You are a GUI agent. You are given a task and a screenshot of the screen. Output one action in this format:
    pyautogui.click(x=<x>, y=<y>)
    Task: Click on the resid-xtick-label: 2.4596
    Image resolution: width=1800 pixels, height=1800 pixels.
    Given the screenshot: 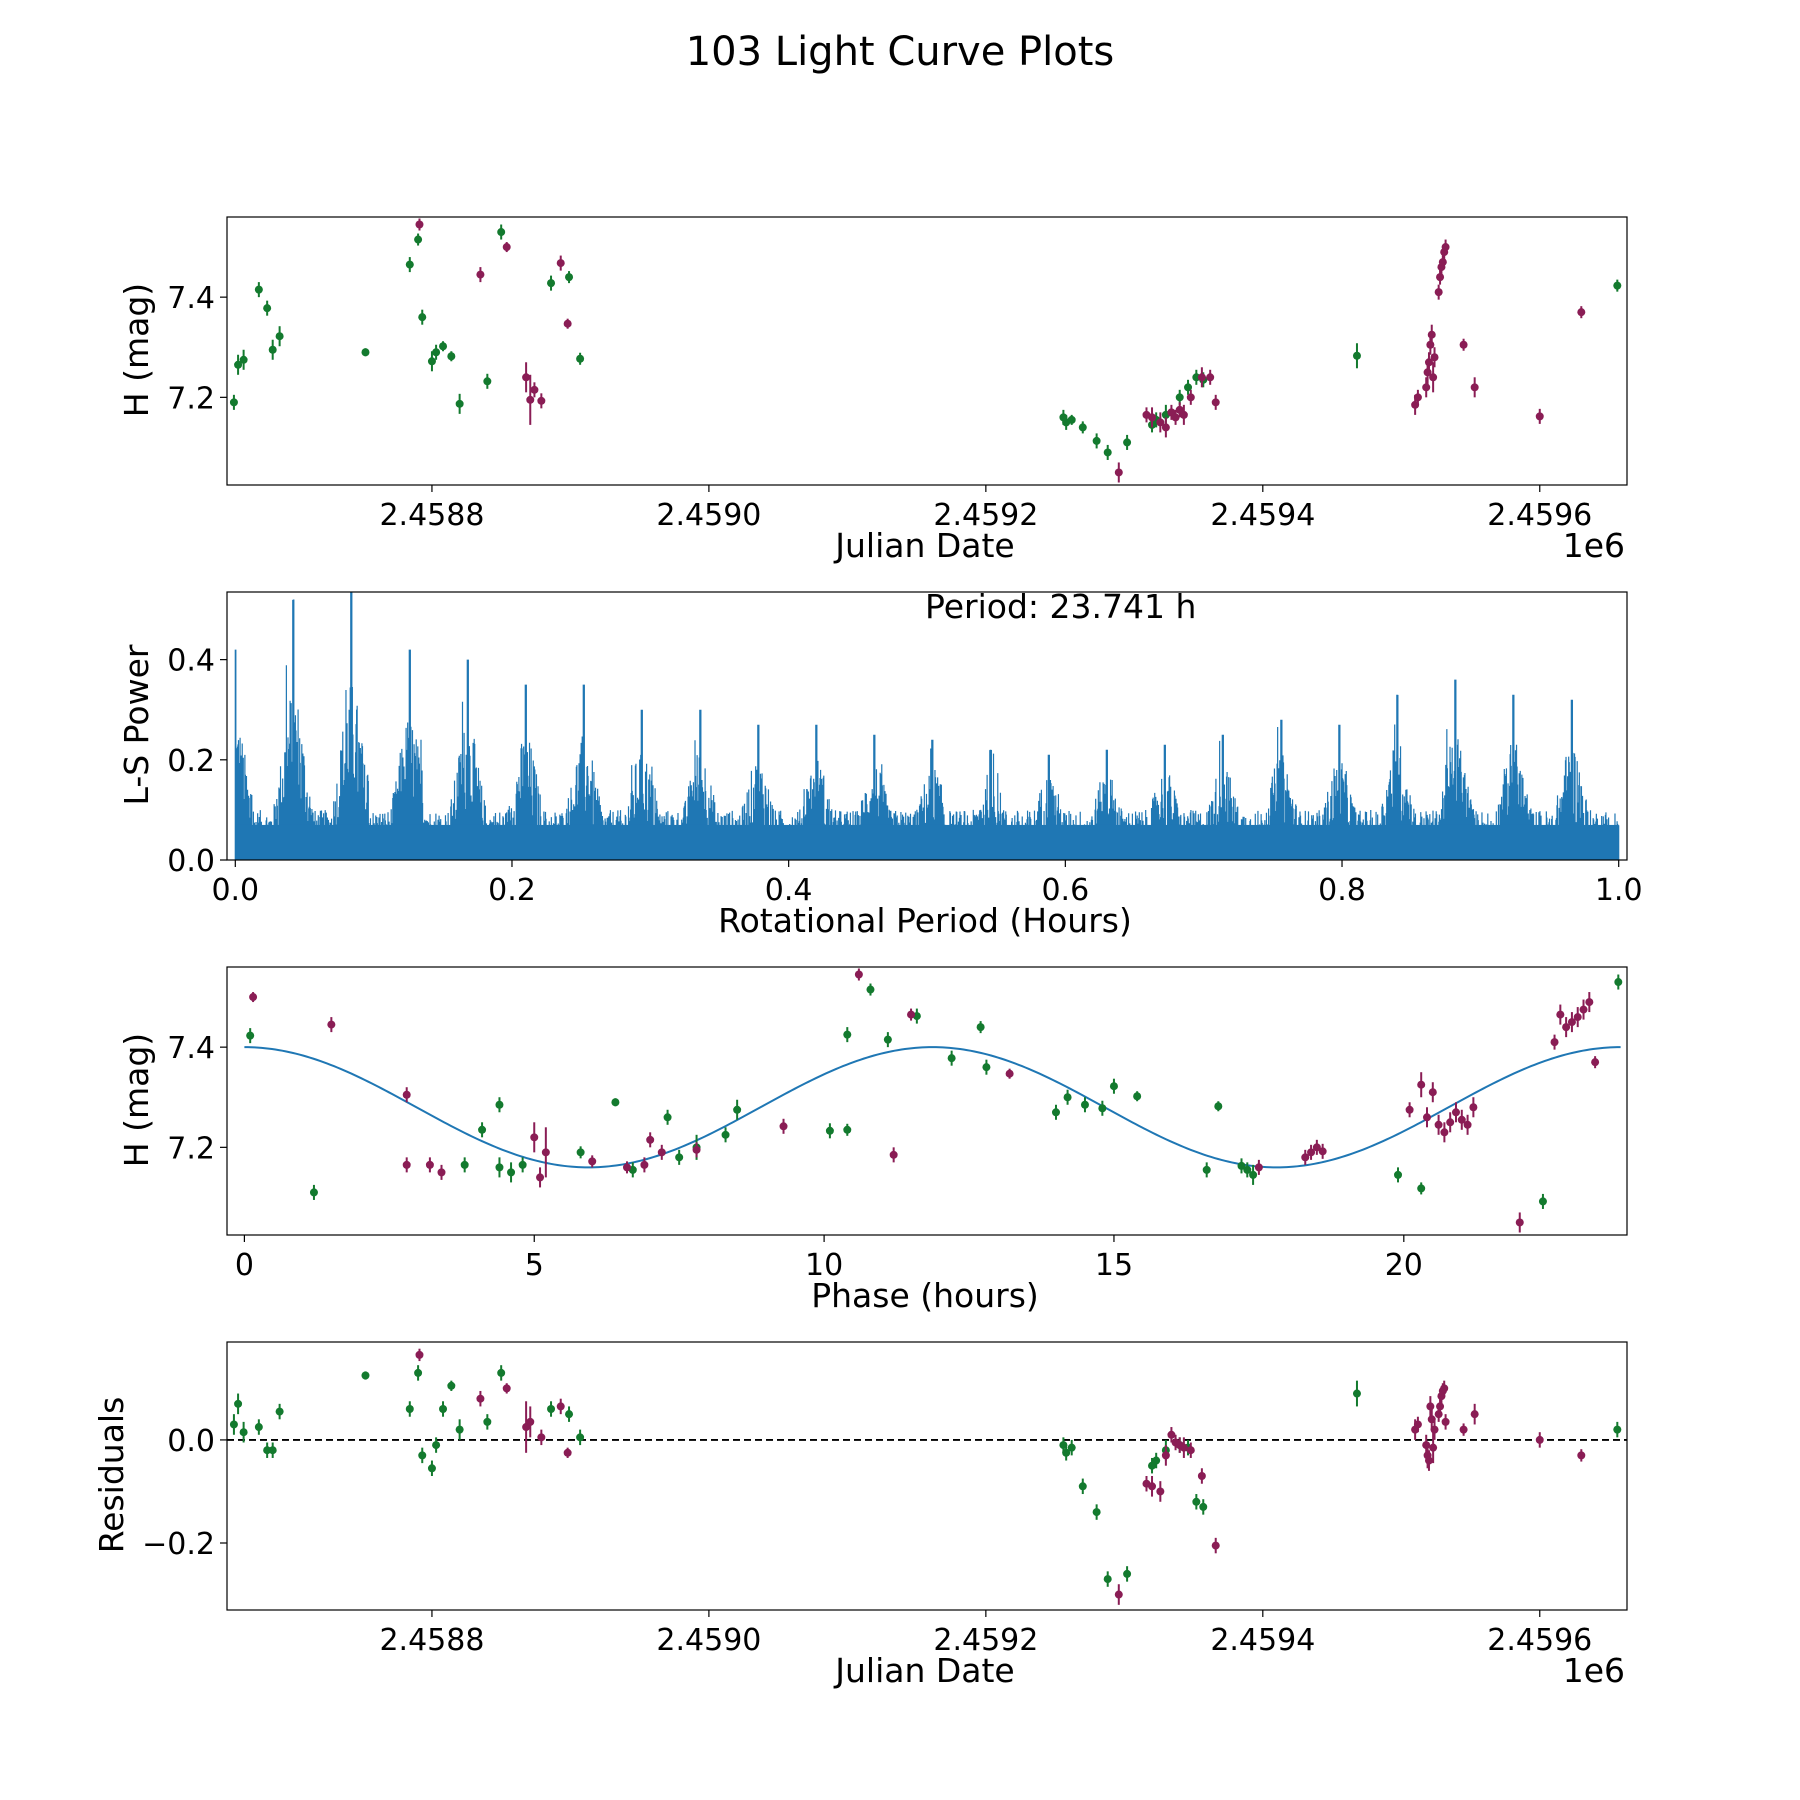 What is the action you would take?
    pyautogui.click(x=1539, y=1640)
    